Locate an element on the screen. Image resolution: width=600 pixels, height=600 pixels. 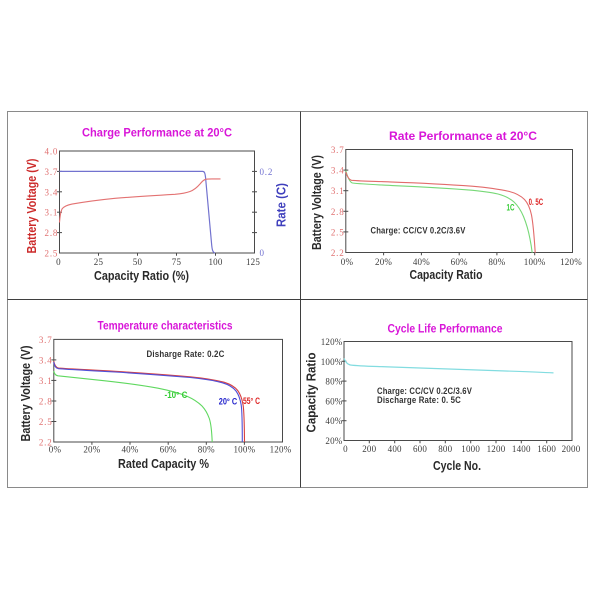
svg-text: Charge Performance at 20°C is located at coordinates (157, 133).